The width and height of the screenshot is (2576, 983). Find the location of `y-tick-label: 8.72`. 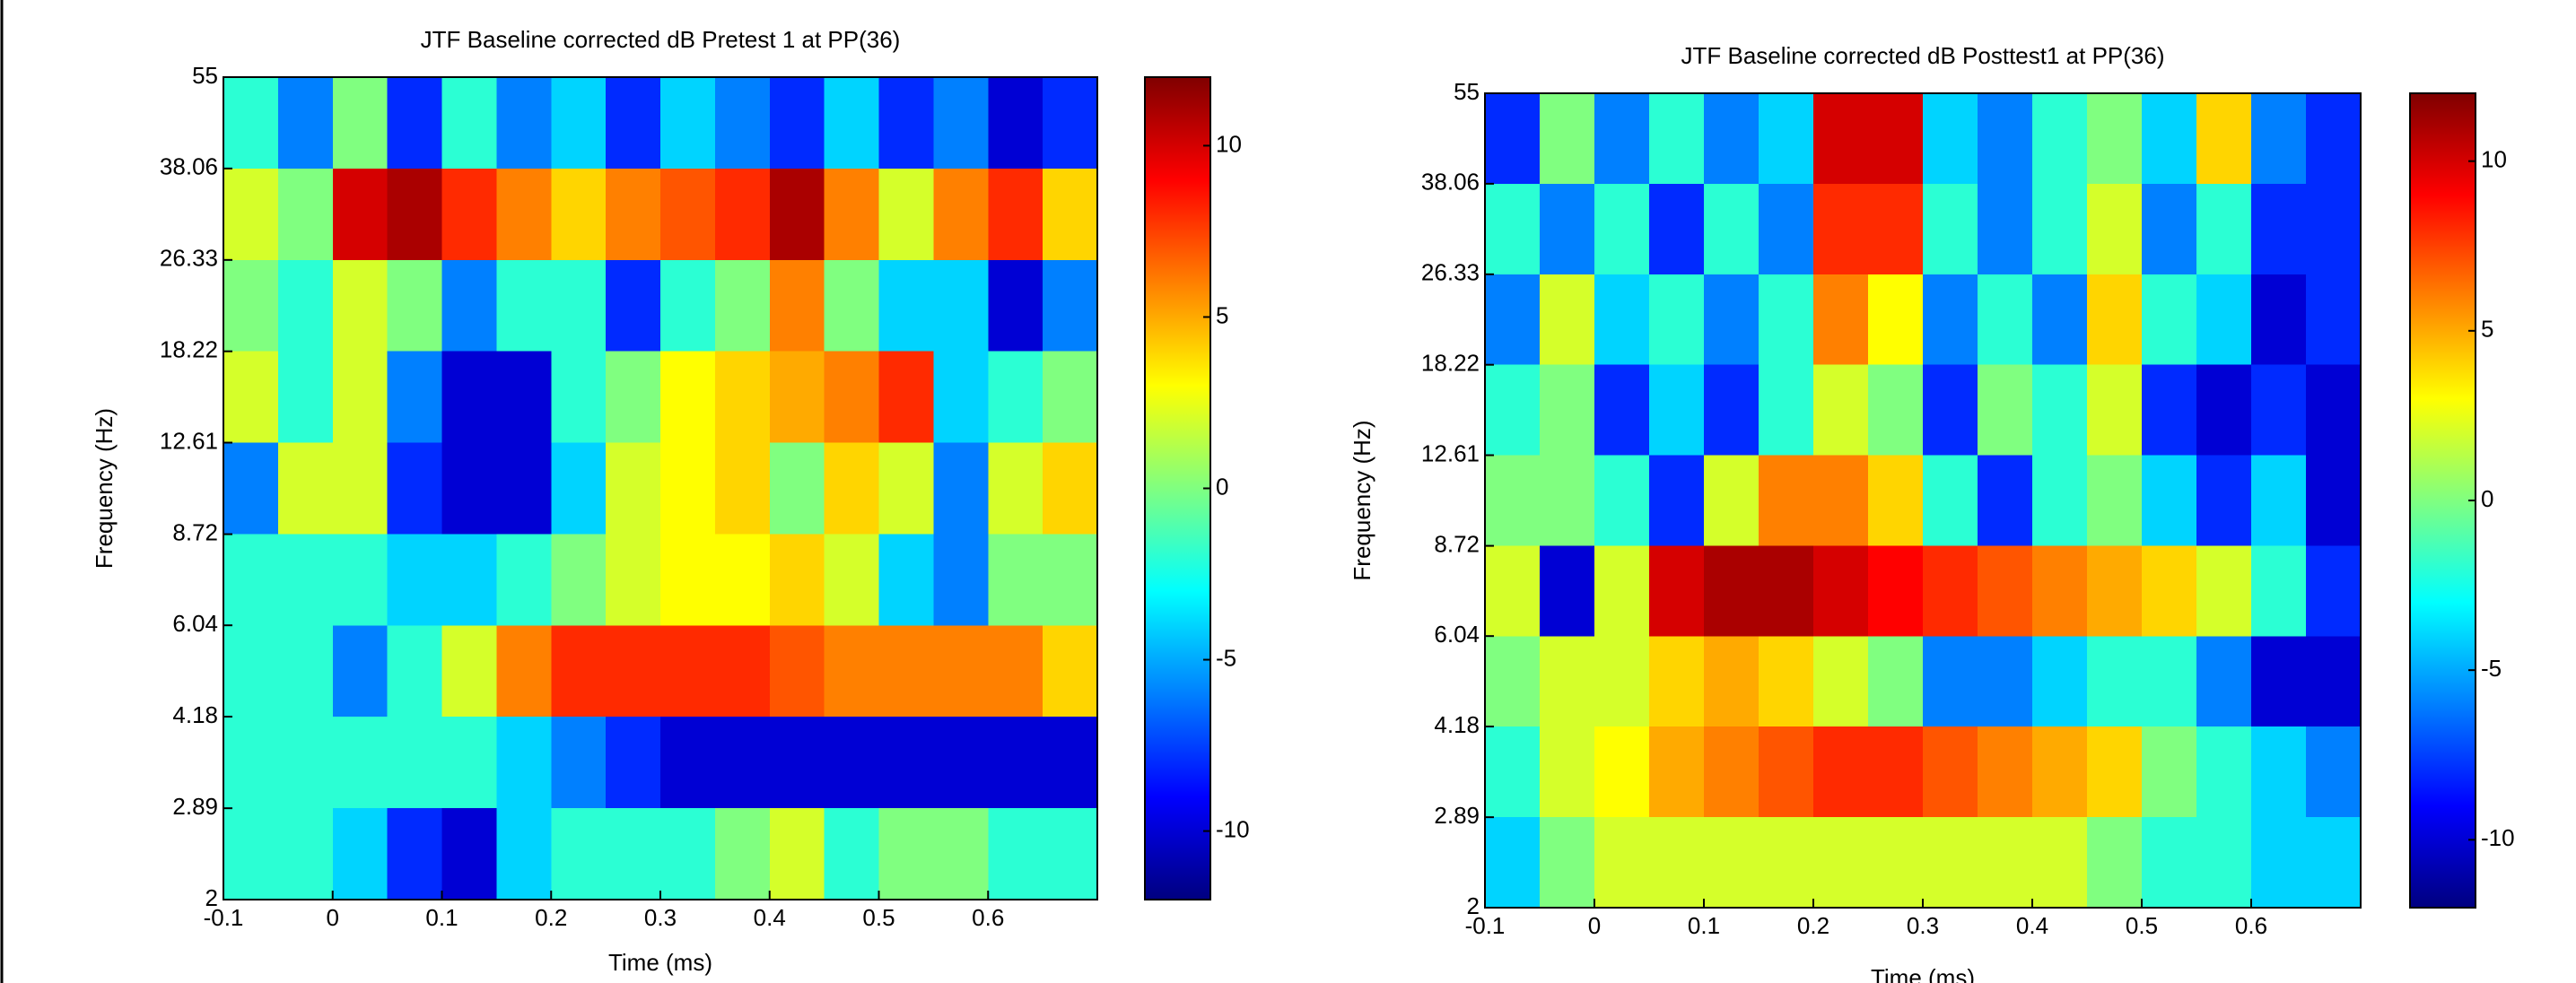

y-tick-label: 8.72 is located at coordinates (1457, 543).